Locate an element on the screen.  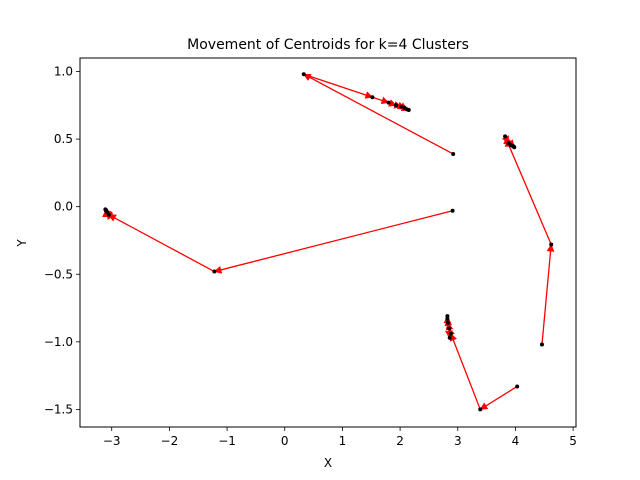
y-tick-label: −1.0 is located at coordinates (58, 342).